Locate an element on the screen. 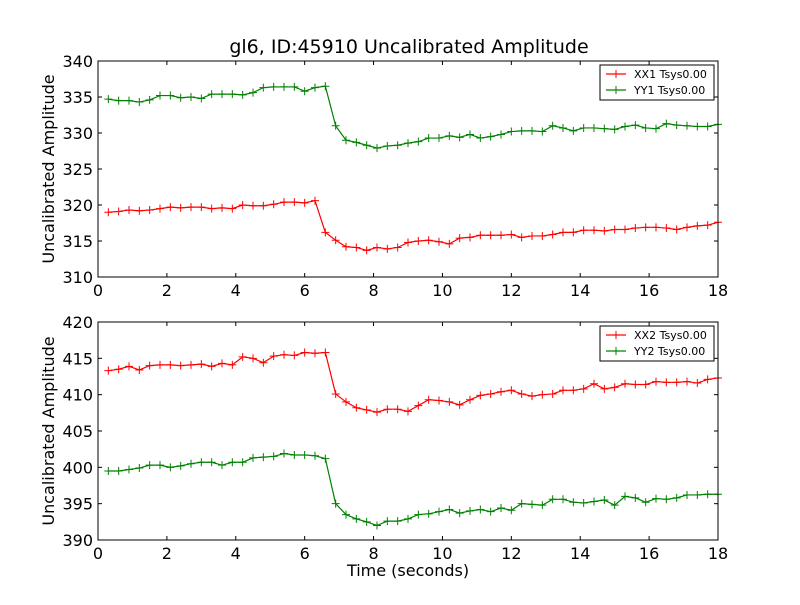  y-tick-label: 395 is located at coordinates (77, 504).